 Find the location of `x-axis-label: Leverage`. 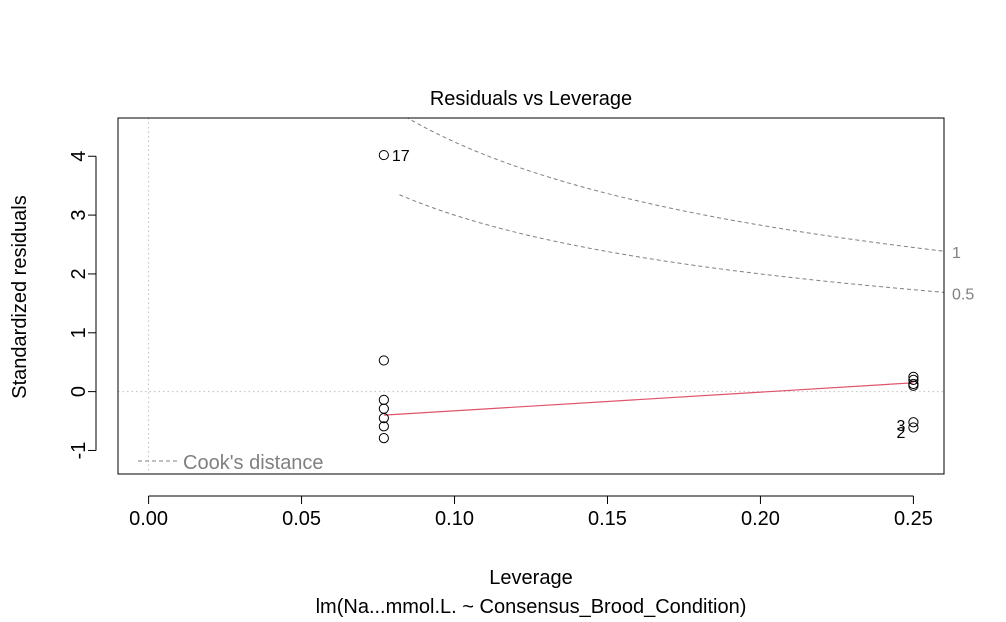

x-axis-label: Leverage is located at coordinates (530, 578).